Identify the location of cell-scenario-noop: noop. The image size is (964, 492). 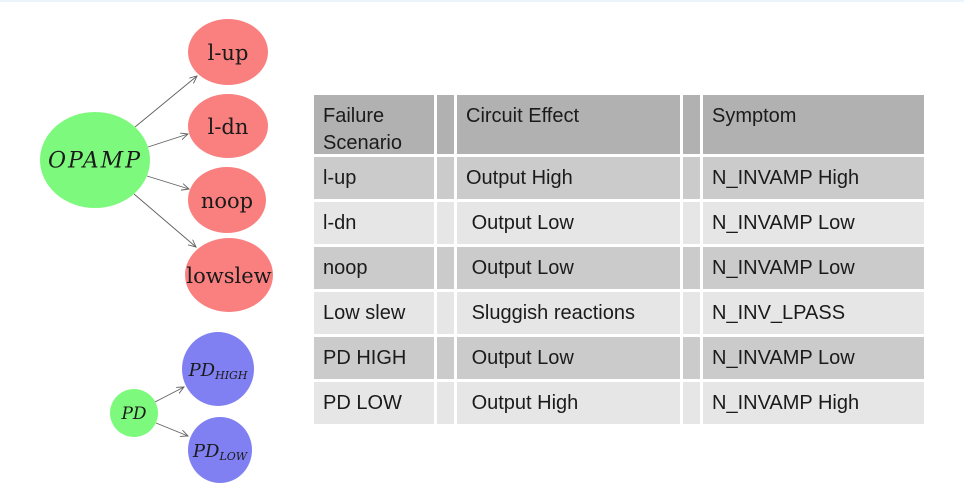
(374, 268).